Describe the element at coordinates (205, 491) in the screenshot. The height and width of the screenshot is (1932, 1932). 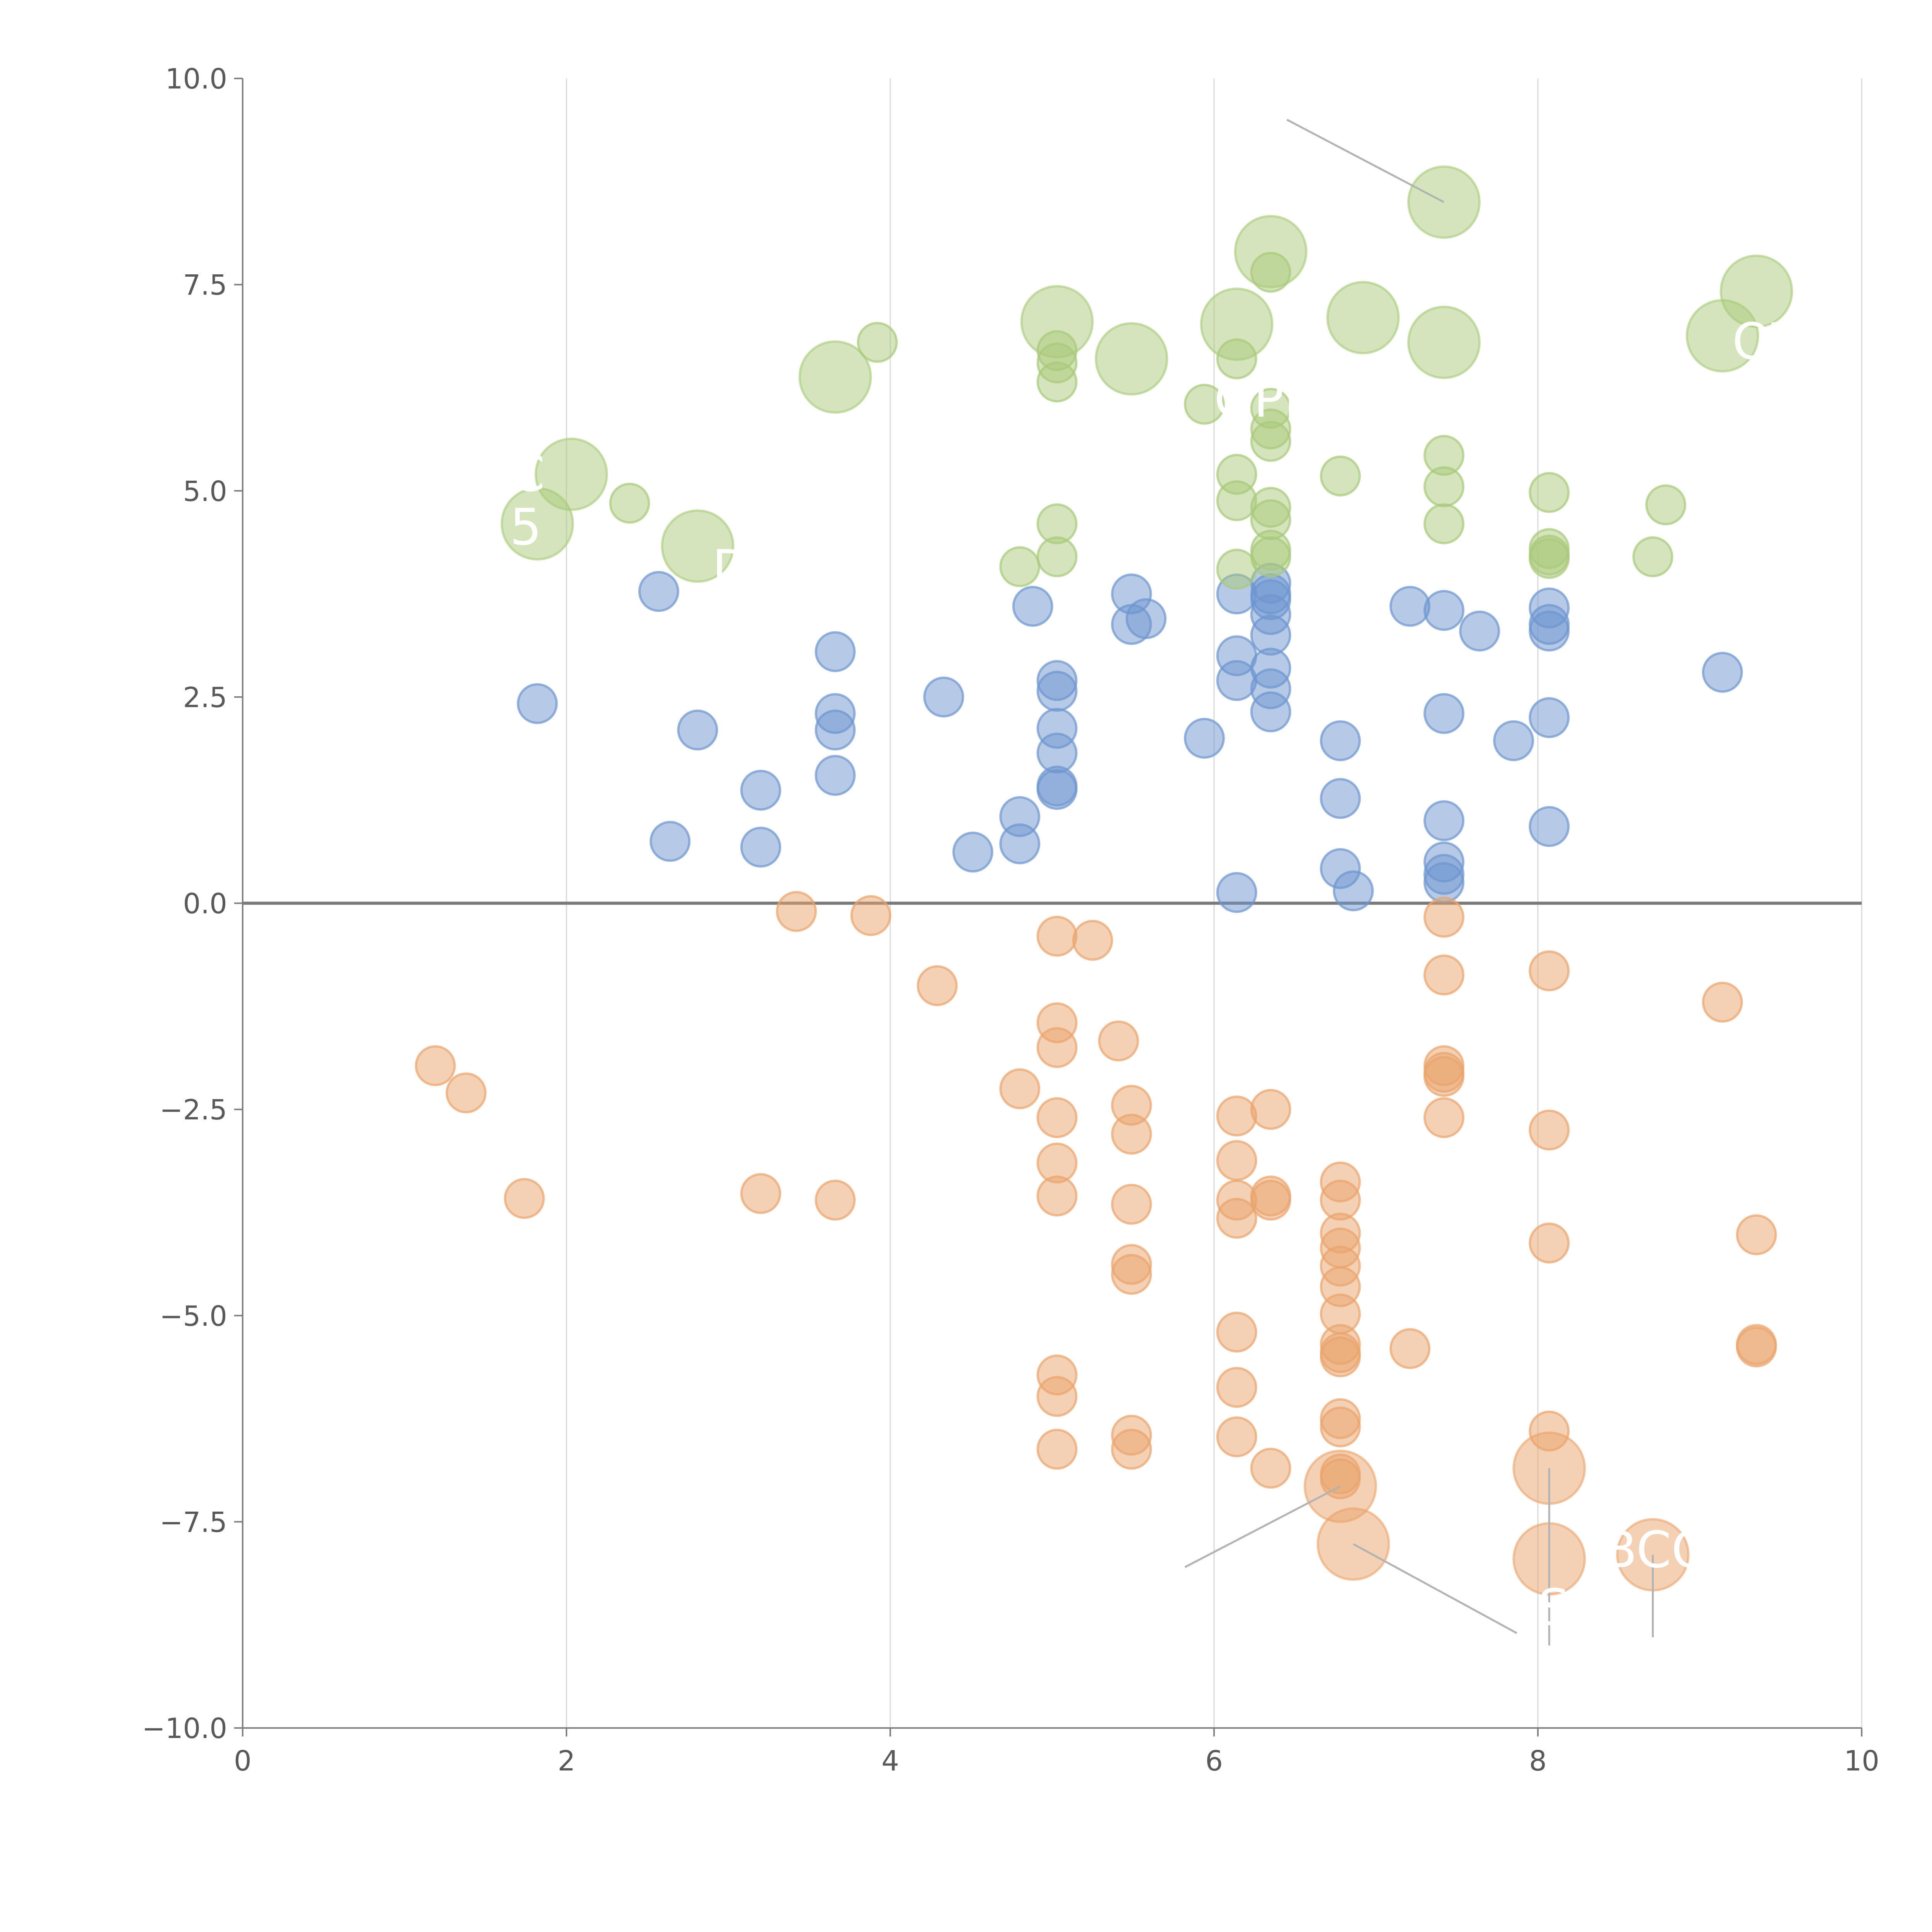
I see `y-tick-label: 5.0` at that location.